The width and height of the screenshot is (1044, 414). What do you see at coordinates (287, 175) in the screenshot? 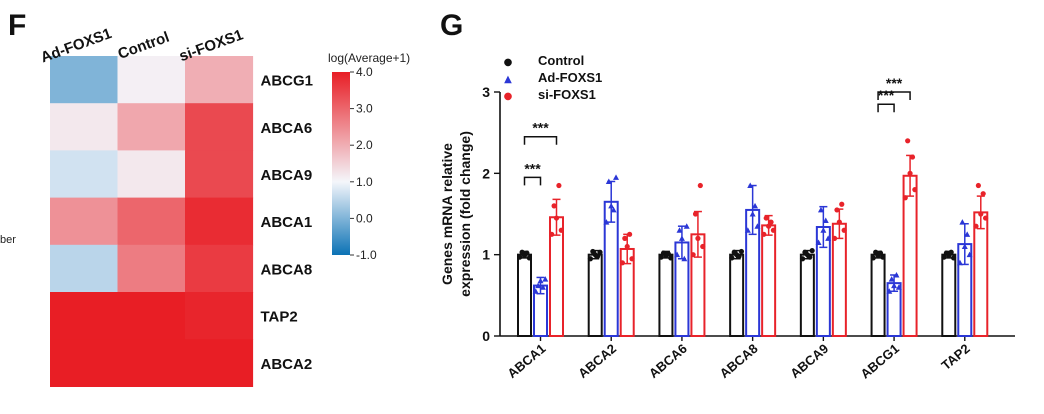
I see `heatmap-row-label: ABCA9` at bounding box center [287, 175].